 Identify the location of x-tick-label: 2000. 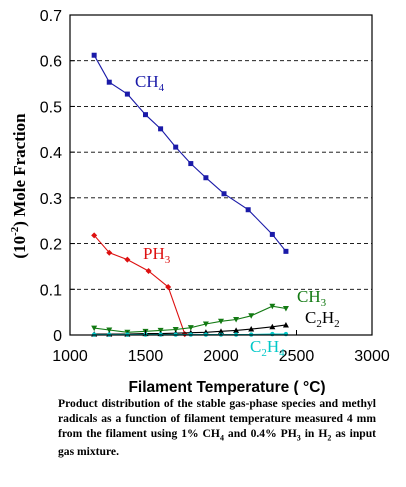
(221, 356).